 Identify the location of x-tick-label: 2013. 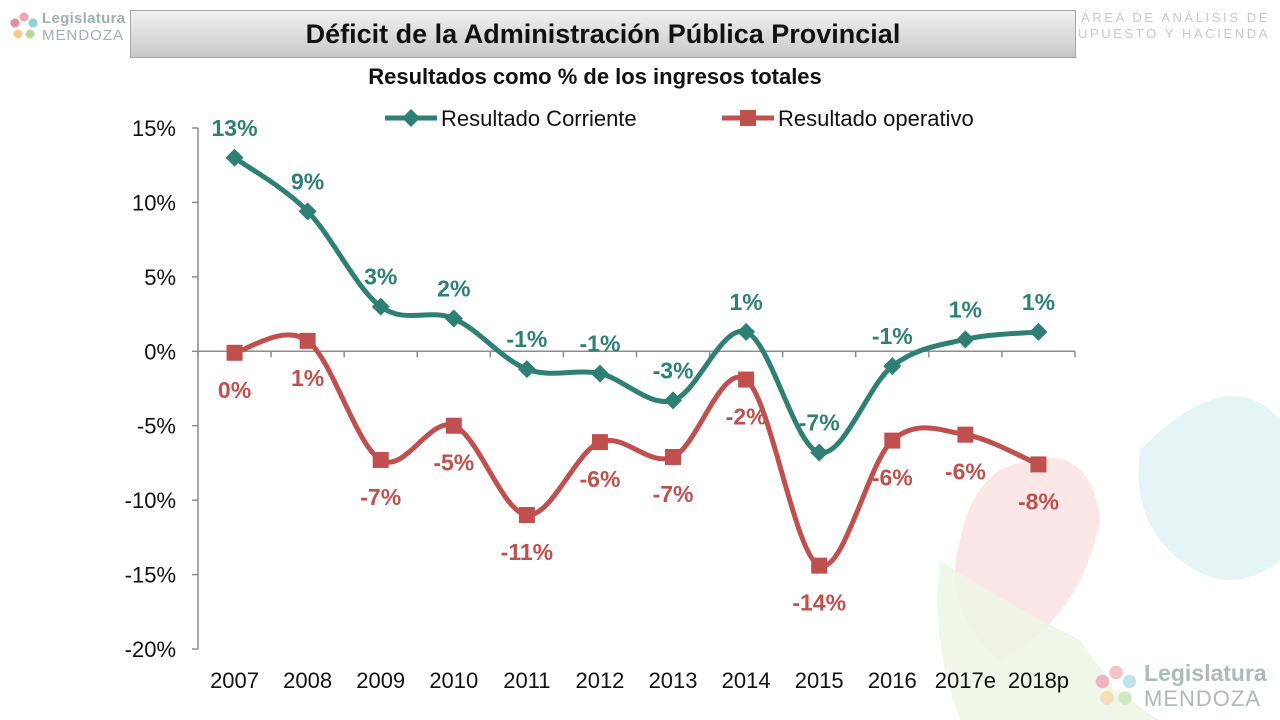
(673, 680).